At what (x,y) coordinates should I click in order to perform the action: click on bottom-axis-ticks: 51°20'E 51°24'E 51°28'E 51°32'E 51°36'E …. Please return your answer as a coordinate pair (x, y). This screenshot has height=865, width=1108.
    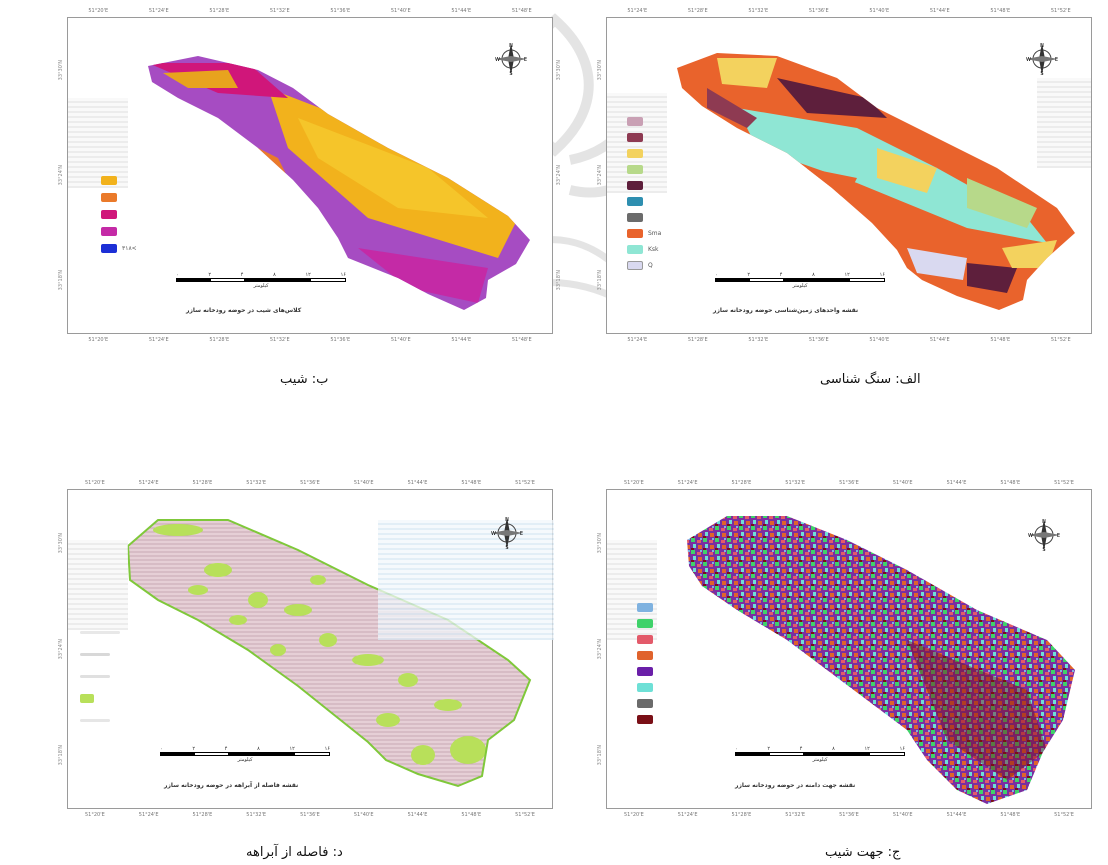
    Looking at the image, I should click on (310, 340).